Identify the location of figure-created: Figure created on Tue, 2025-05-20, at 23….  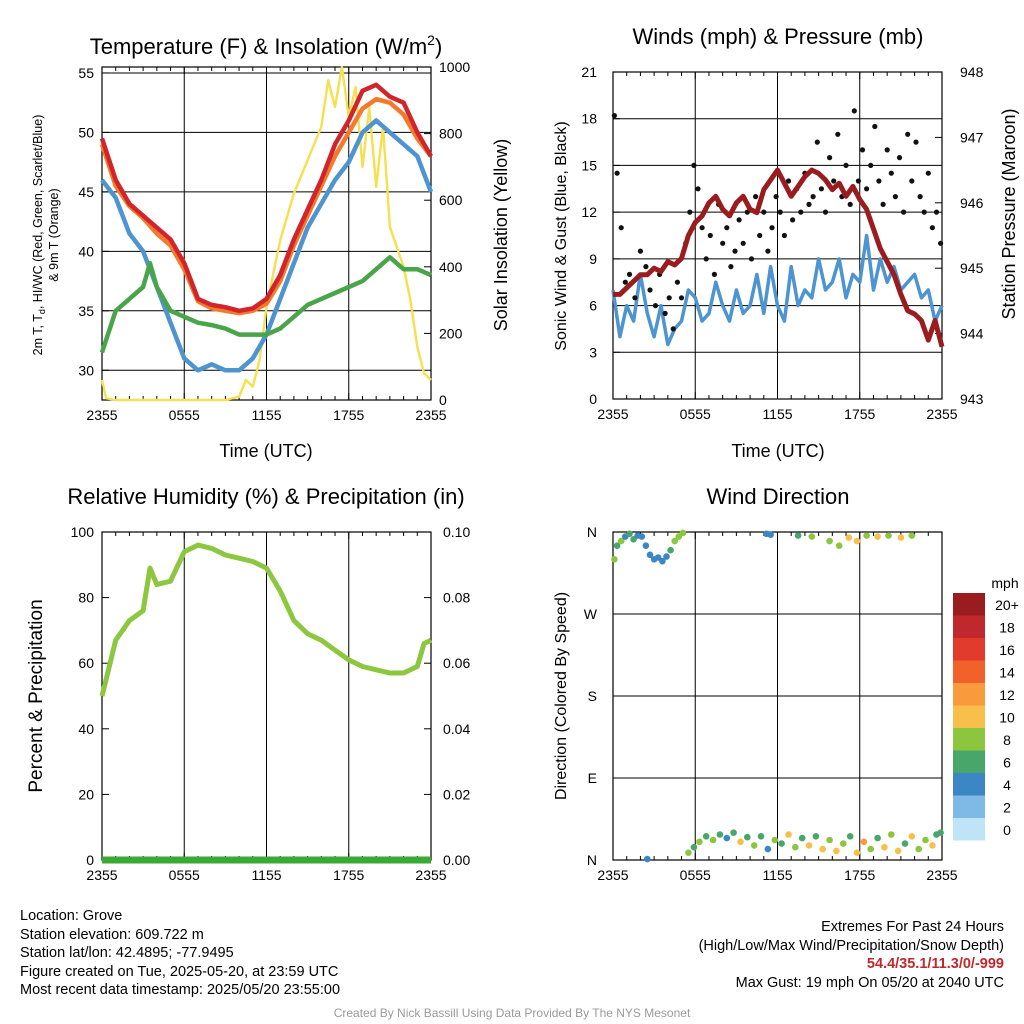
(179, 971).